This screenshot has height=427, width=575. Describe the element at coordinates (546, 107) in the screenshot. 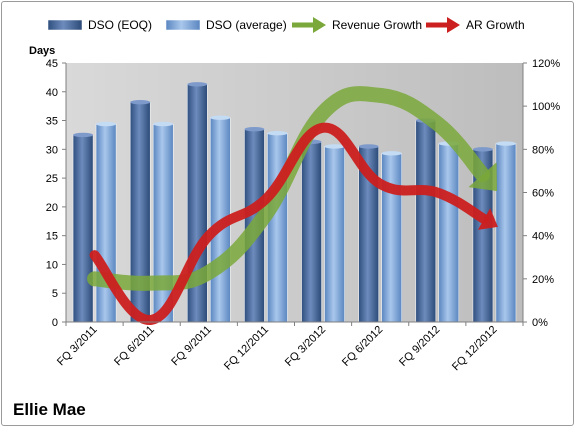

I see `y2-tick-label: 100%` at that location.